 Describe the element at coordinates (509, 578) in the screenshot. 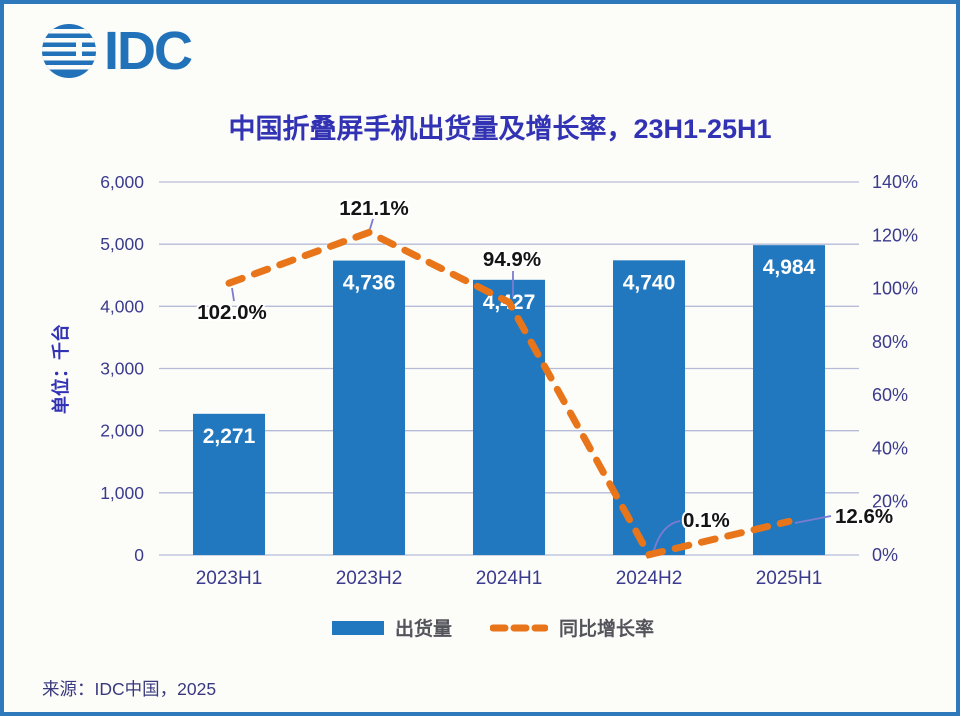

I see `x-axis-label: 2024H1` at that location.